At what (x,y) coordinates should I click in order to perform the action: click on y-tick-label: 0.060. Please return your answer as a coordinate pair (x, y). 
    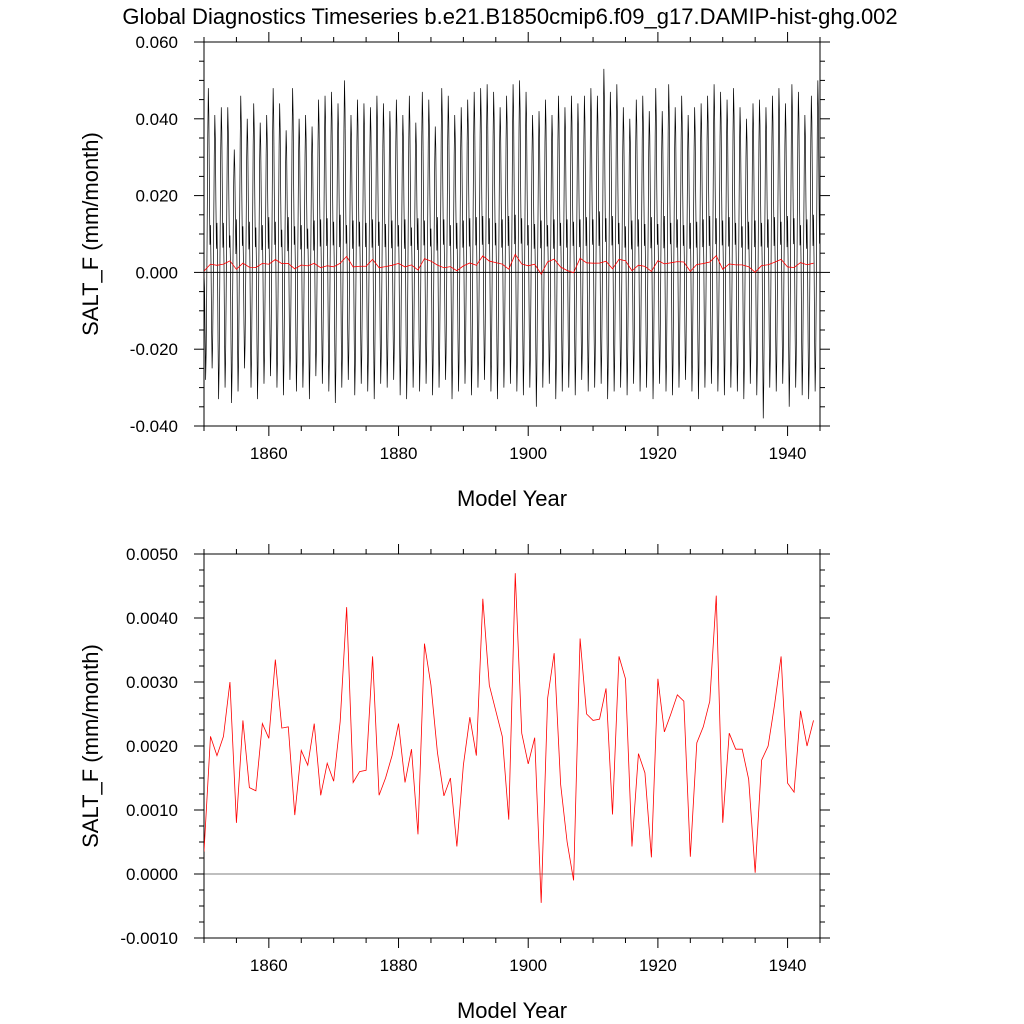
    Looking at the image, I should click on (156, 42).